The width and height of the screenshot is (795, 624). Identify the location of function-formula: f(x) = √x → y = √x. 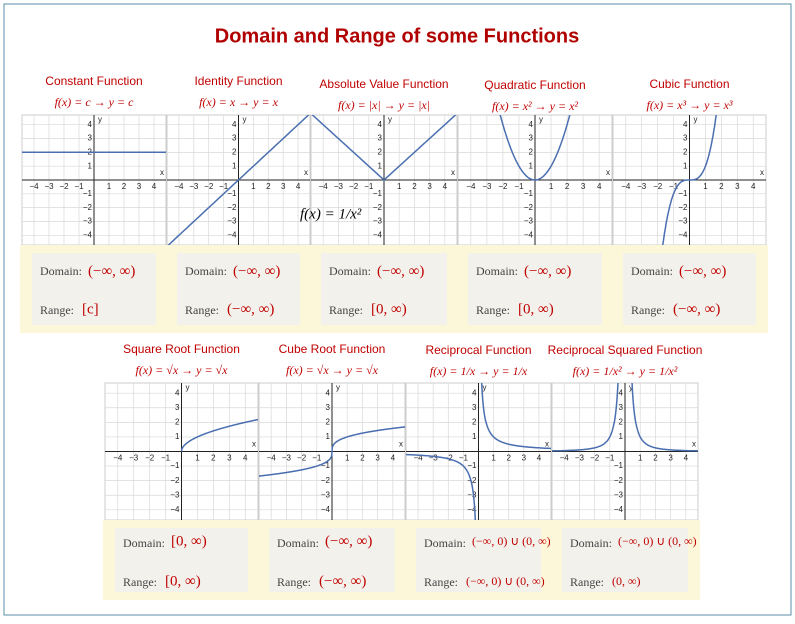
(182, 370).